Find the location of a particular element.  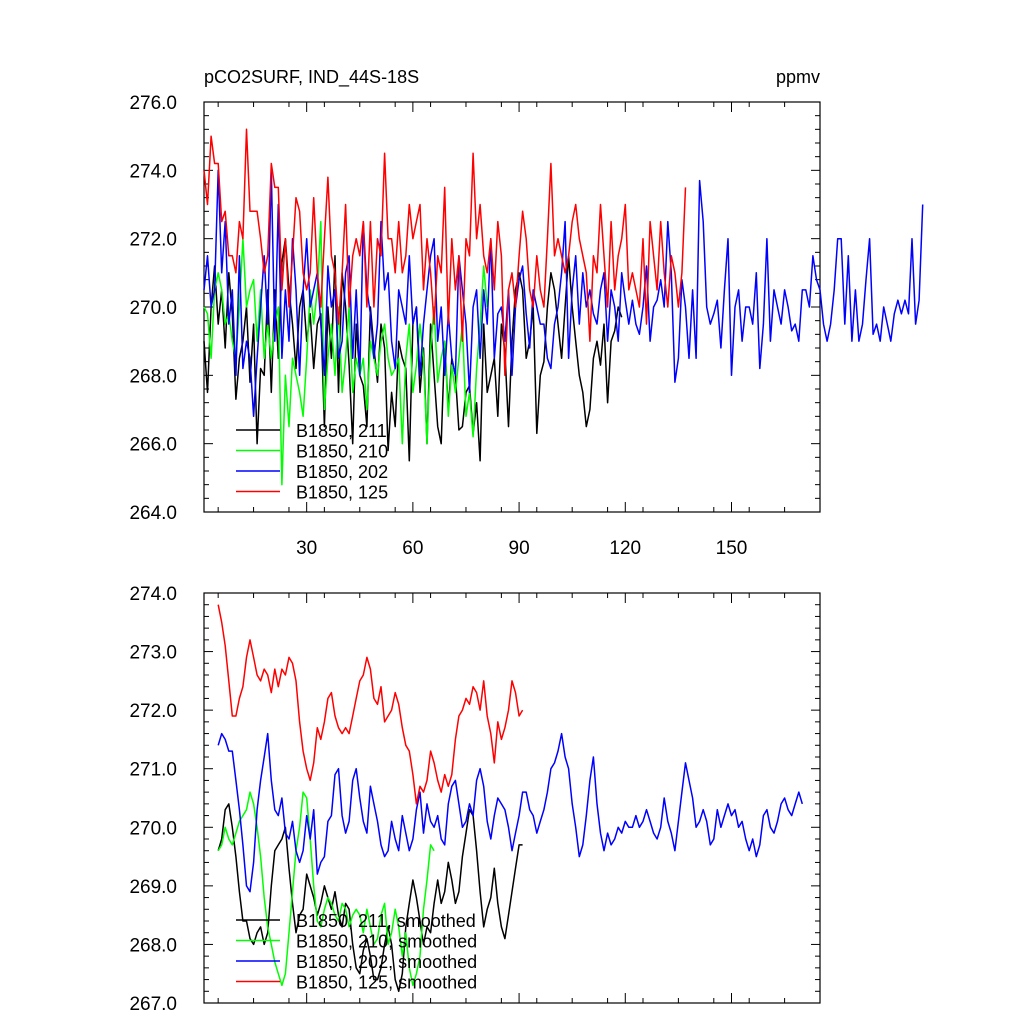

chart-title: pCO2SURF, IND_44S-18S is located at coordinates (311, 77).